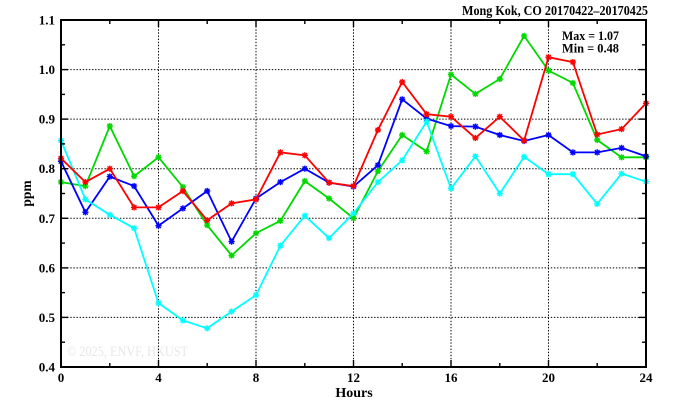  I want to click on svg-text: Min = 0.48, so click(590, 48).